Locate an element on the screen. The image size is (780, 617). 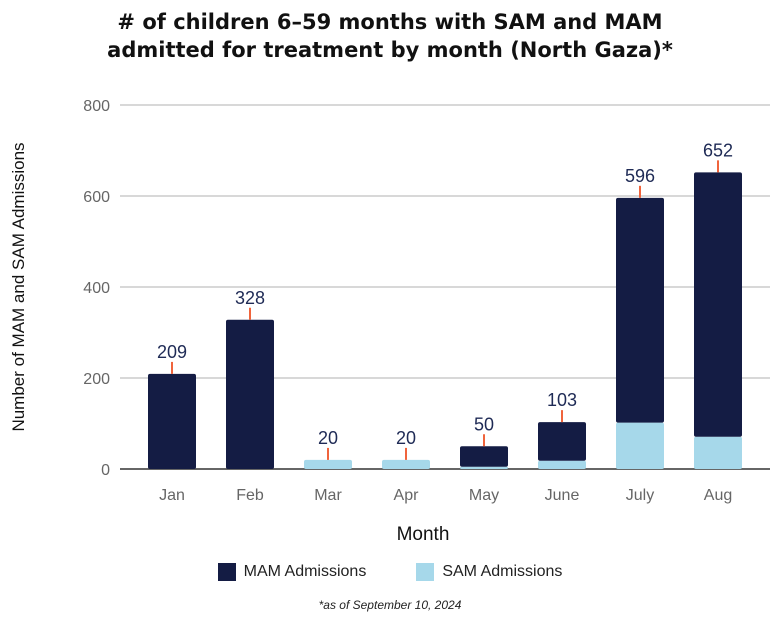
legend-label: SAM Admissions is located at coordinates (502, 571).